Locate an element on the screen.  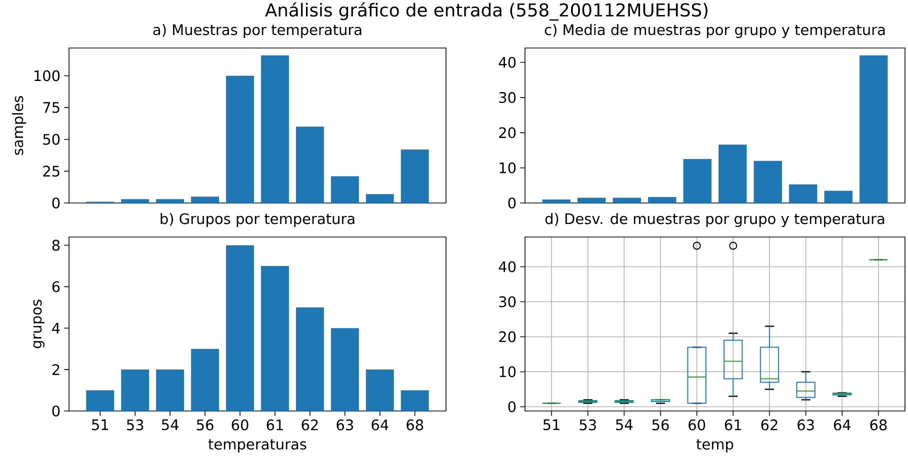
y-axis-title: samples is located at coordinates (19, 125).